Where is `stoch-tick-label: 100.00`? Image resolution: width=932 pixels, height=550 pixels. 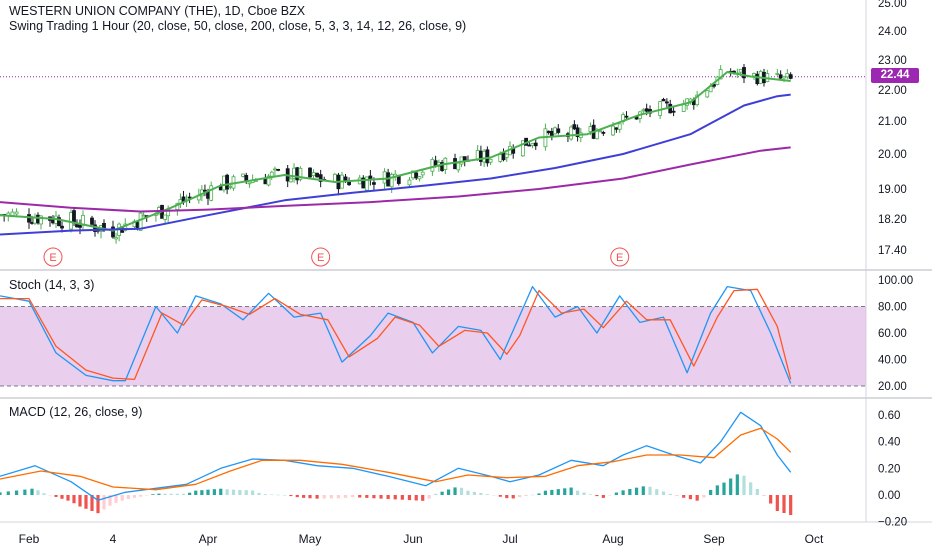 stoch-tick-label: 100.00 is located at coordinates (895, 281).